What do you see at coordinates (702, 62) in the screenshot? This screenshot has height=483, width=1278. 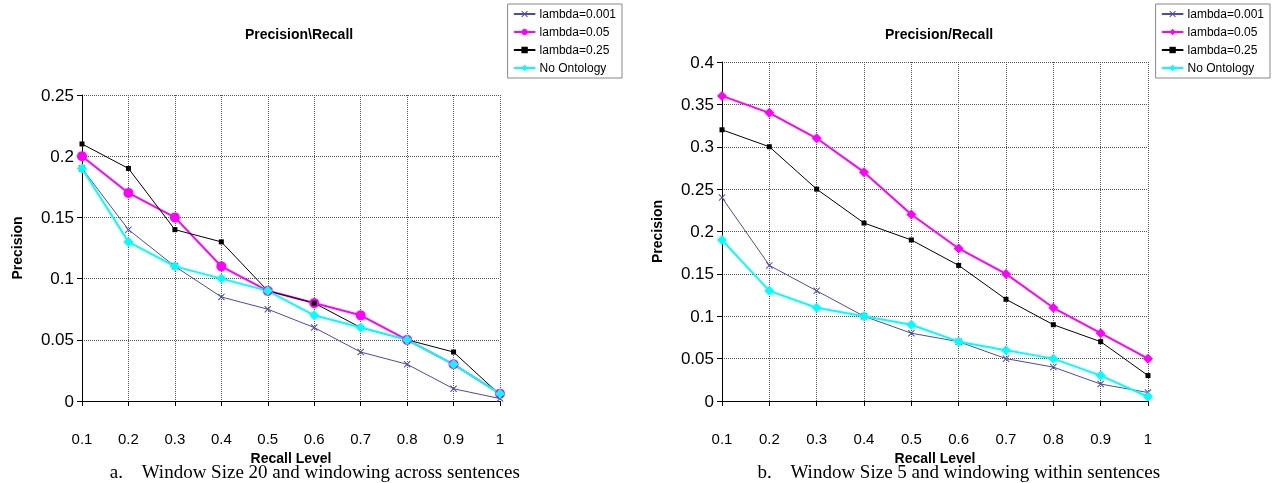 I see `y-tick-label: 0.4` at bounding box center [702, 62].